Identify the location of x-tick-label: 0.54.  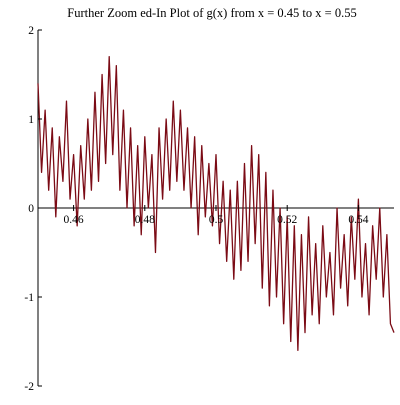
(358, 220).